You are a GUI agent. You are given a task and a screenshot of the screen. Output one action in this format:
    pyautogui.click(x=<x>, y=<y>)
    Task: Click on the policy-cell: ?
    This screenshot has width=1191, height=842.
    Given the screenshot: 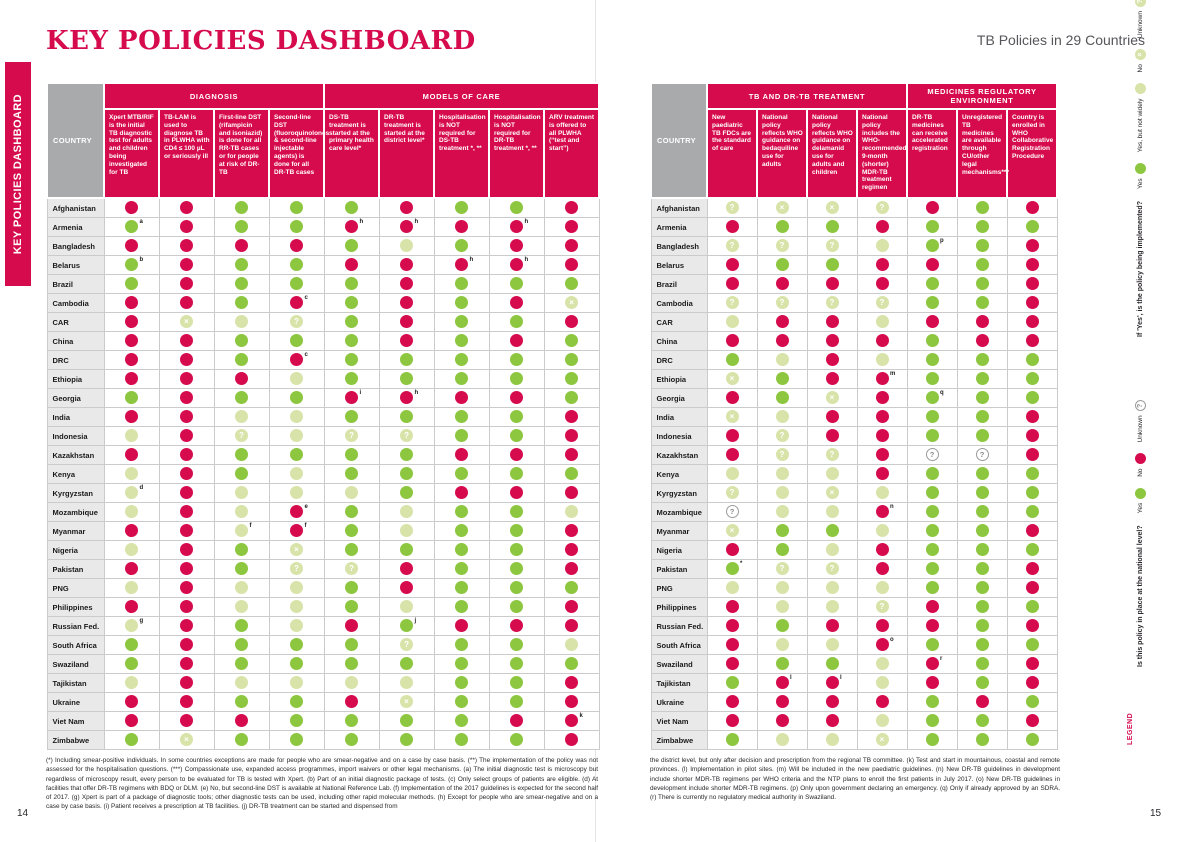 What is the action you would take?
    pyautogui.click(x=882, y=207)
    